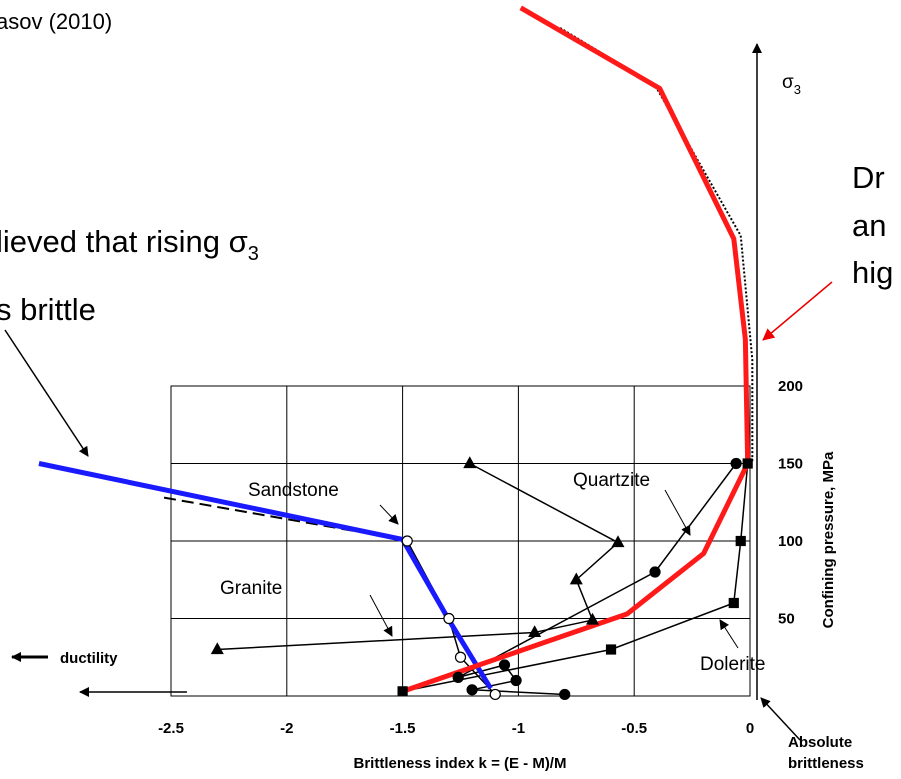 Image resolution: width=901 pixels, height=779 pixels. What do you see at coordinates (251, 588) in the screenshot?
I see `series-label: Granite` at bounding box center [251, 588].